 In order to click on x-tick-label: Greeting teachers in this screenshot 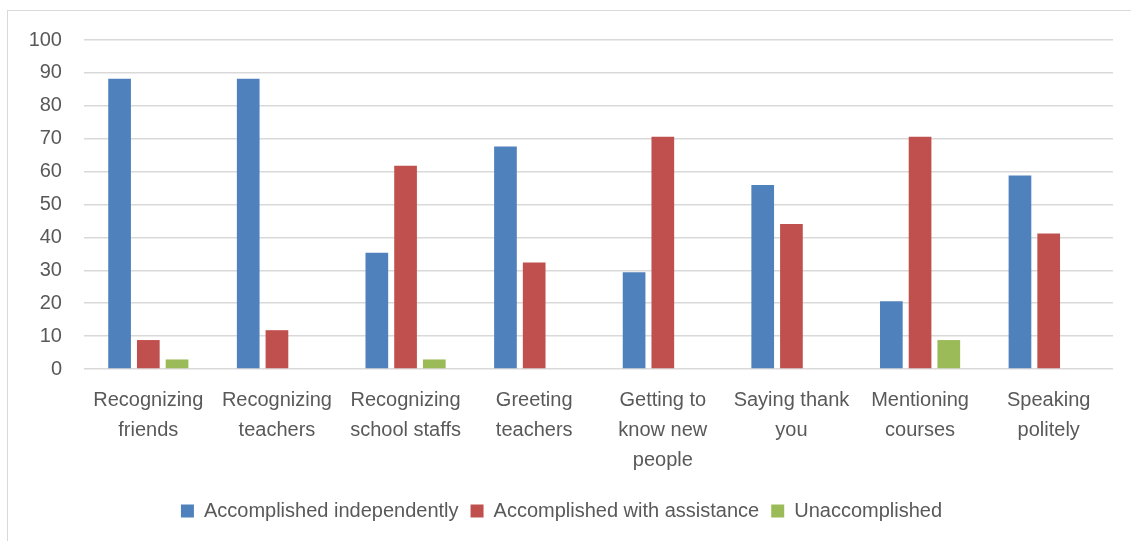, I will do `click(534, 413)`.